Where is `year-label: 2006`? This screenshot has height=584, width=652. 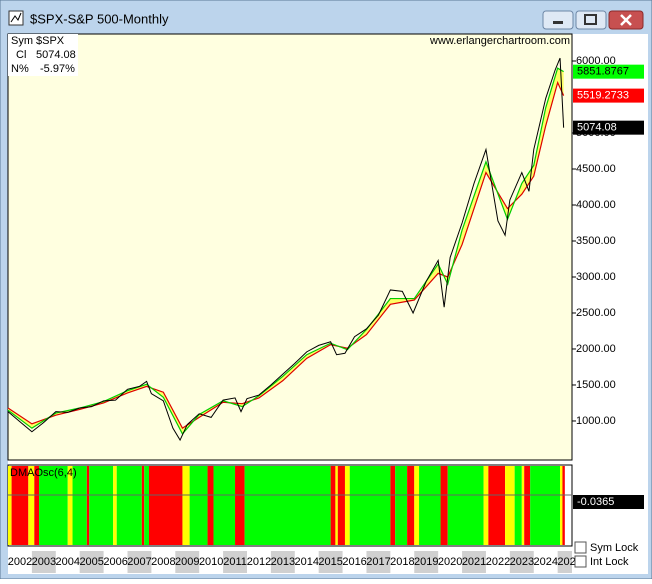
year-label: 2006 is located at coordinates (115, 562).